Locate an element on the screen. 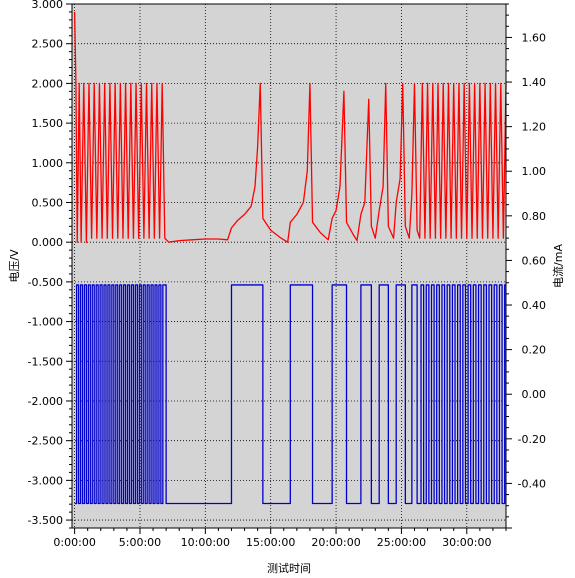 The width and height of the screenshot is (575, 578). left-y-tick-label: 2.000 is located at coordinates (48, 83).